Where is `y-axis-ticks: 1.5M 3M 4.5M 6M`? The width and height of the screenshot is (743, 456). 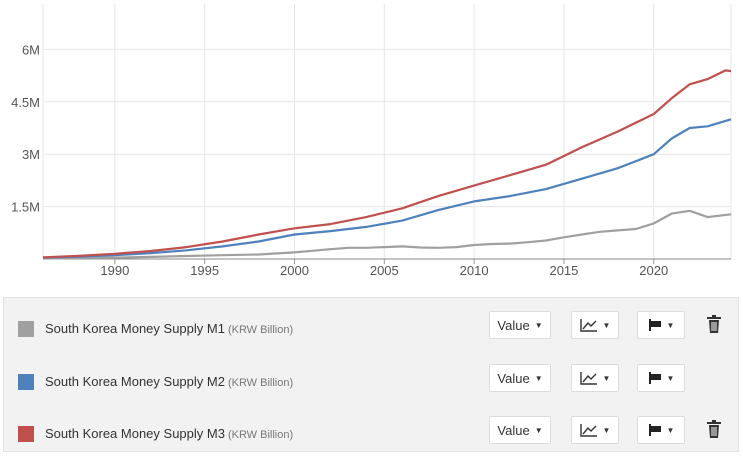 y-axis-ticks: 1.5M 3M 4.5M 6M is located at coordinates (25, 128).